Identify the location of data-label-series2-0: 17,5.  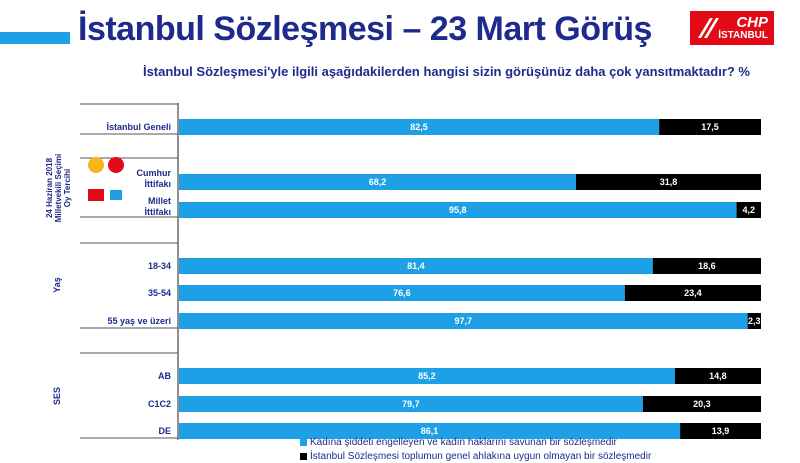
(710, 127).